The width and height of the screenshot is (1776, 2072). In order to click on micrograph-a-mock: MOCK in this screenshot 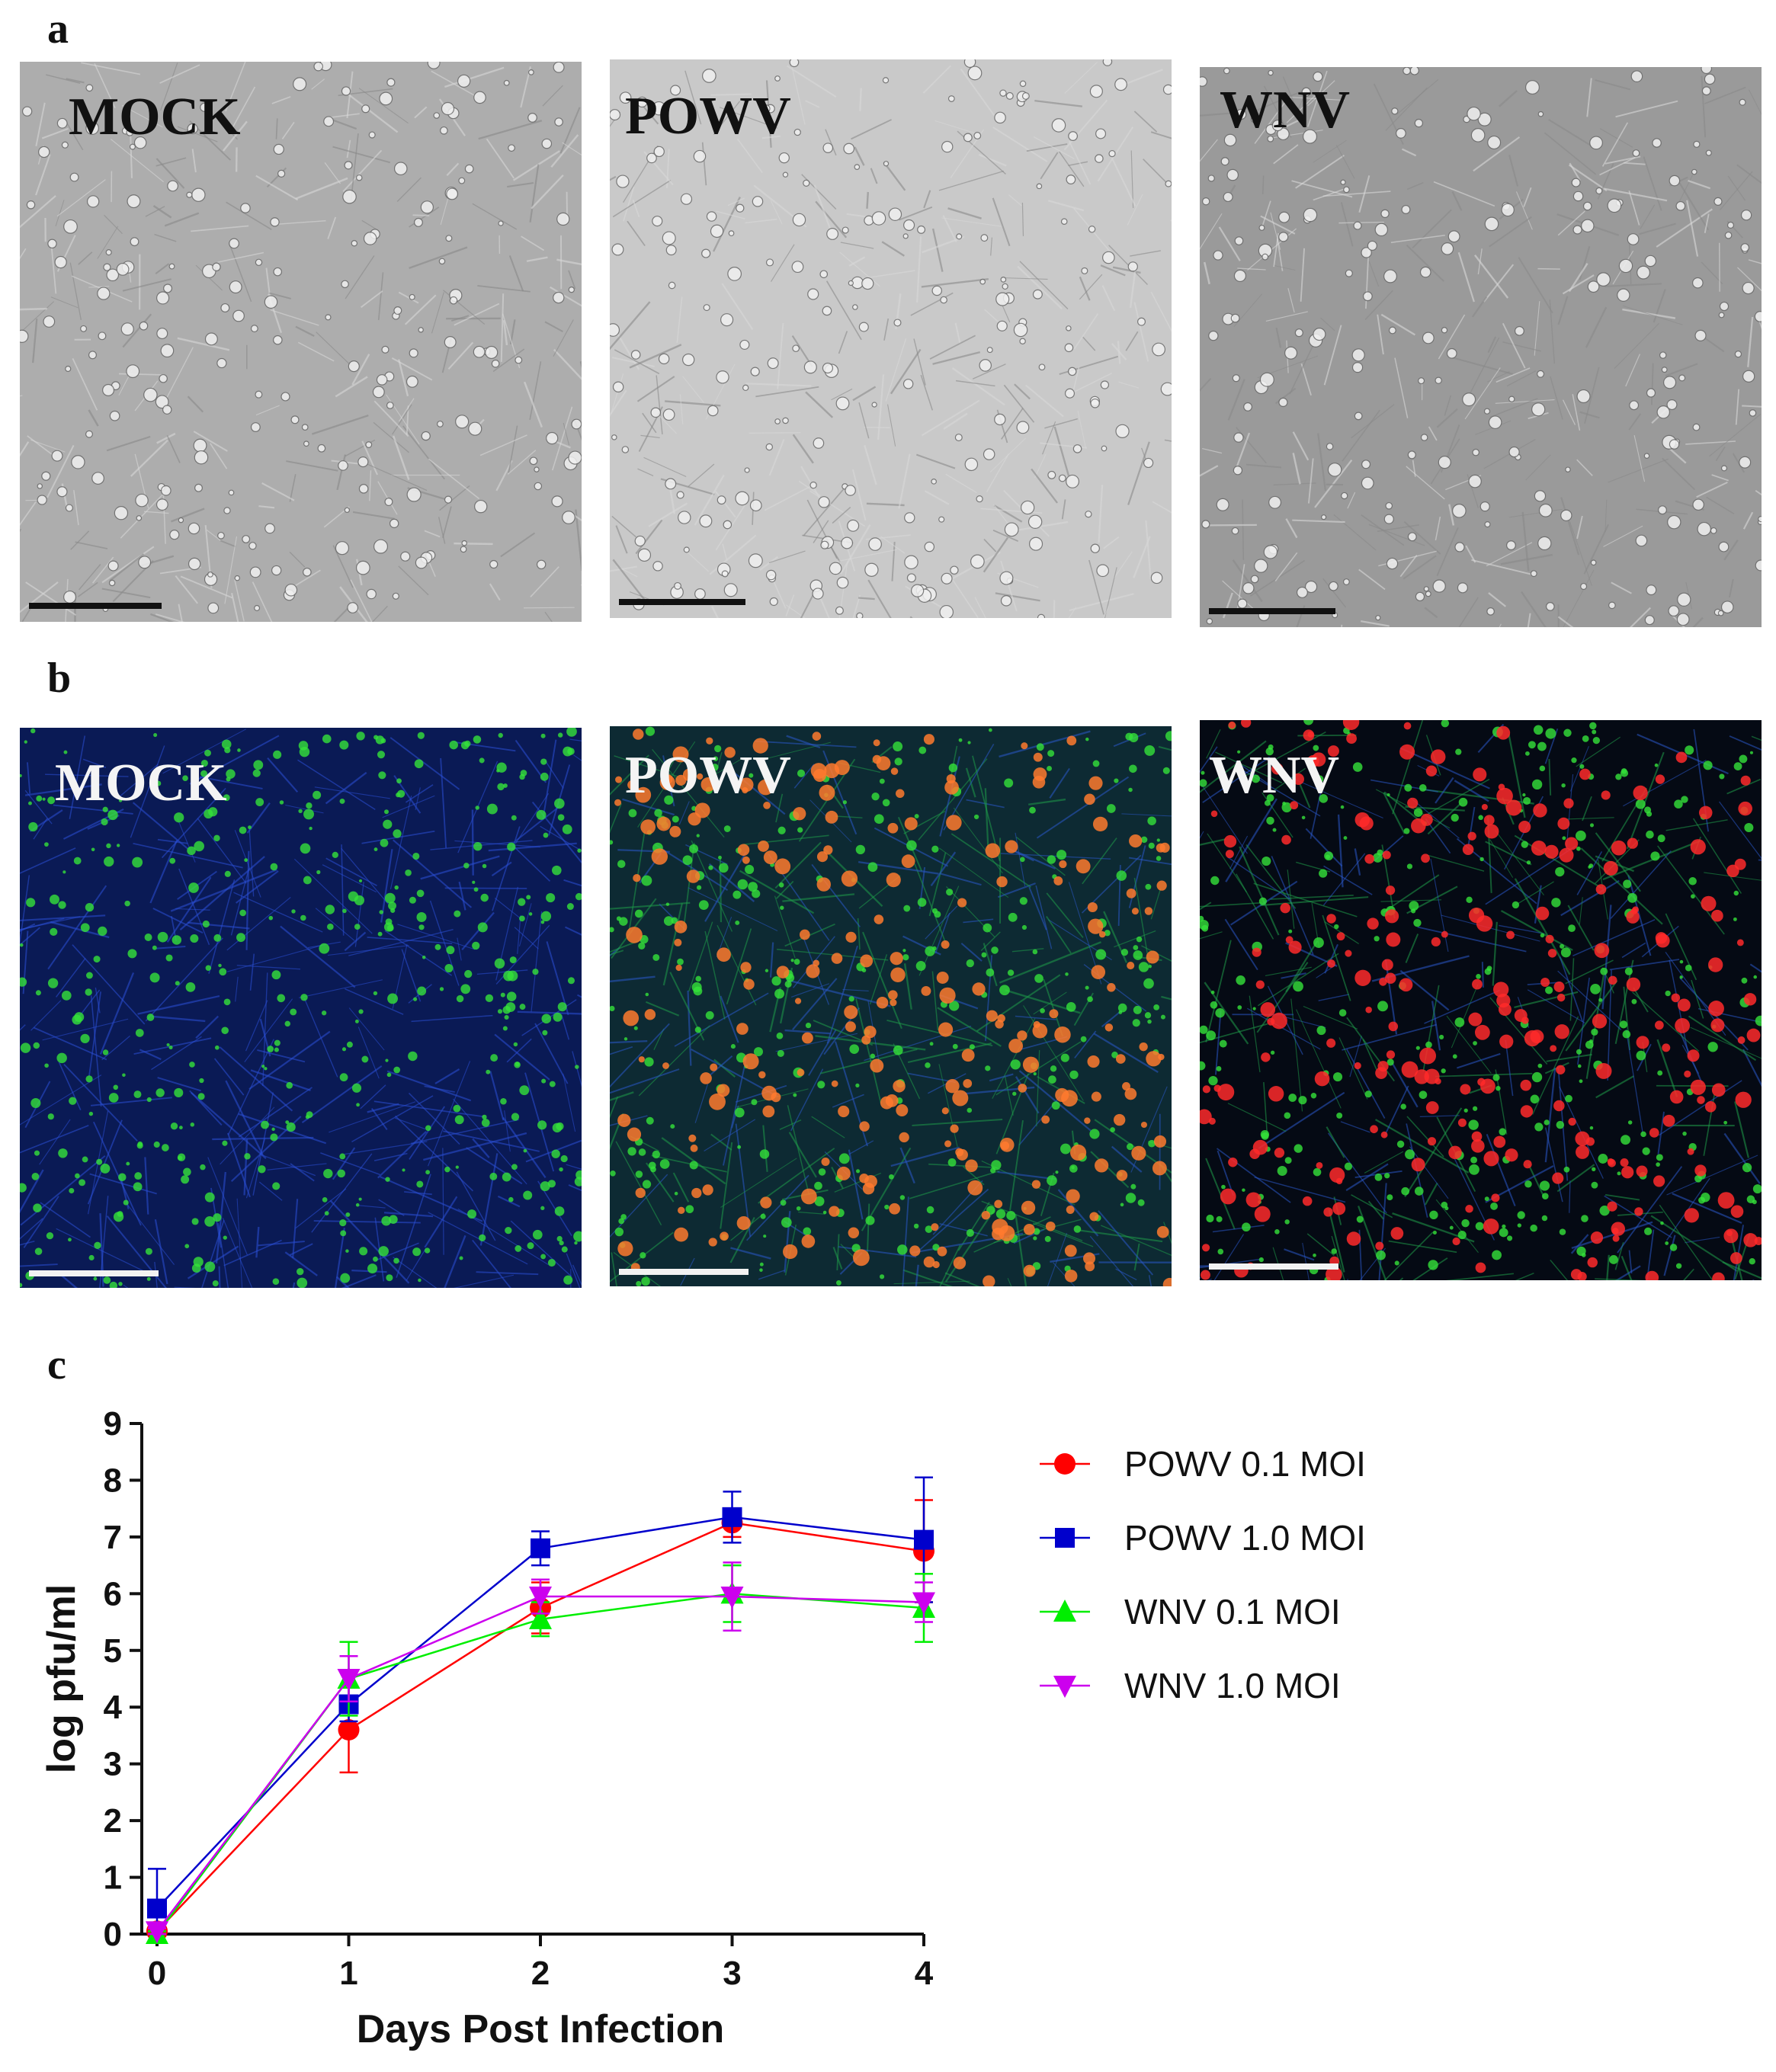, I will do `click(301, 342)`.